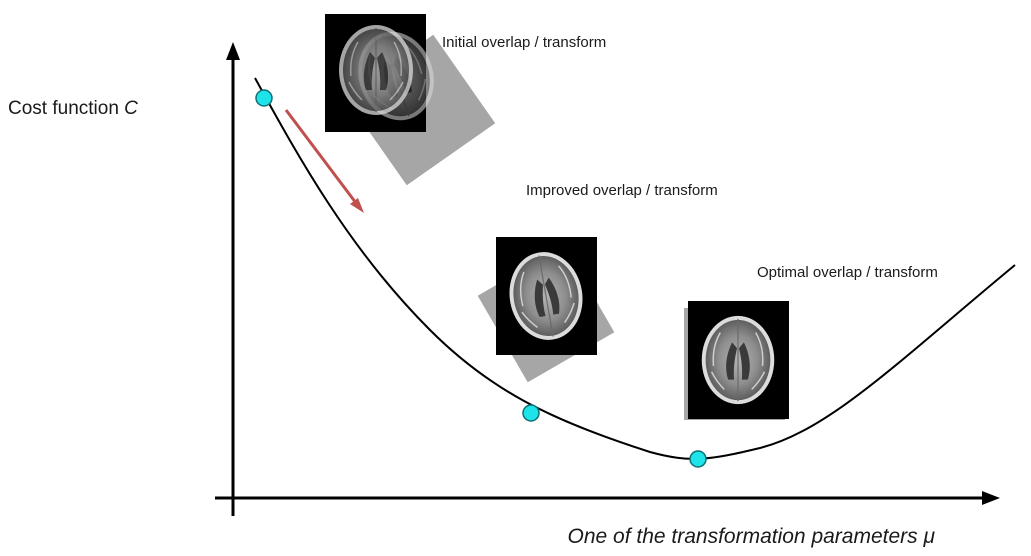  What do you see at coordinates (66, 108) in the screenshot?
I see `y-axis-label-text: Cost function` at bounding box center [66, 108].